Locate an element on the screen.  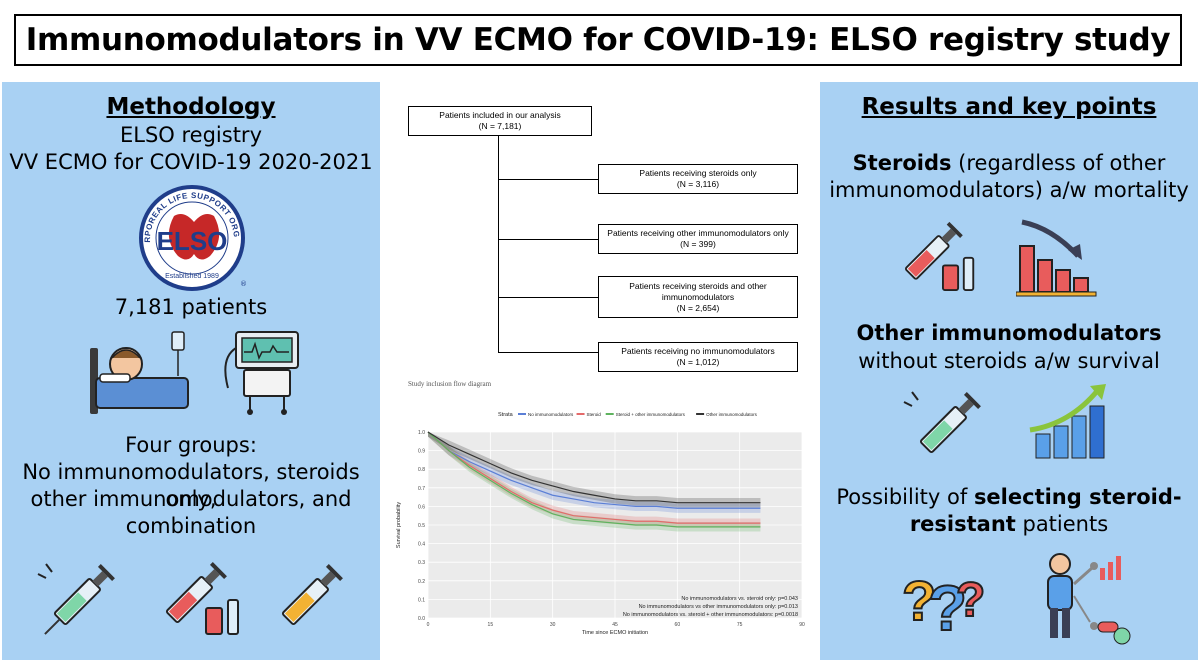
groups-line-2: other immunomodulators, and is located at coordinates (191, 499).